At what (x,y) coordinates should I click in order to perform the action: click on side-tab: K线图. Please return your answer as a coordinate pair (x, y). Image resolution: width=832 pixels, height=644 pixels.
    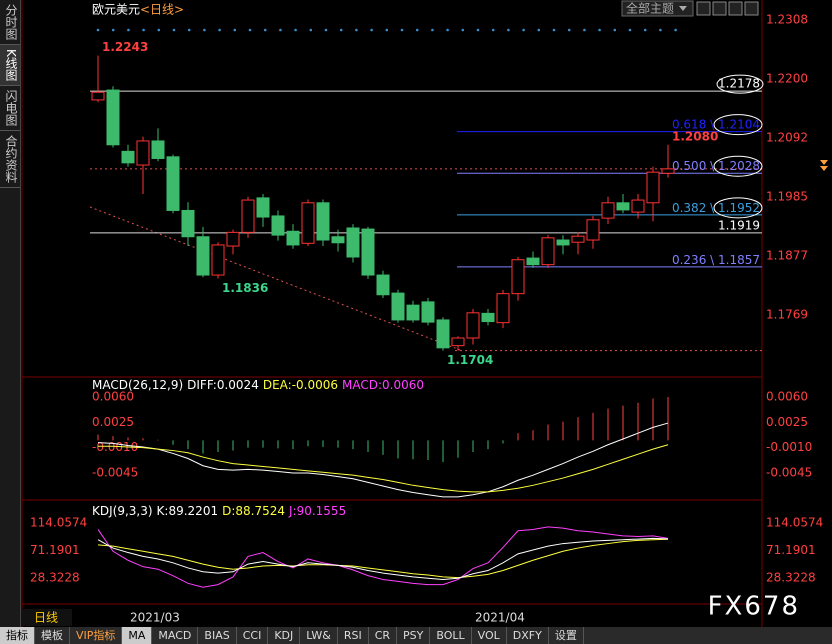
    Looking at the image, I should click on (10, 65).